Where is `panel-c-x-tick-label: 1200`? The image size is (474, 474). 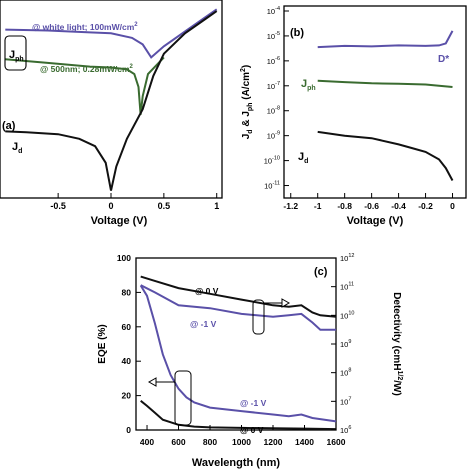
panel-c-x-tick-label: 1200 is located at coordinates (273, 442).